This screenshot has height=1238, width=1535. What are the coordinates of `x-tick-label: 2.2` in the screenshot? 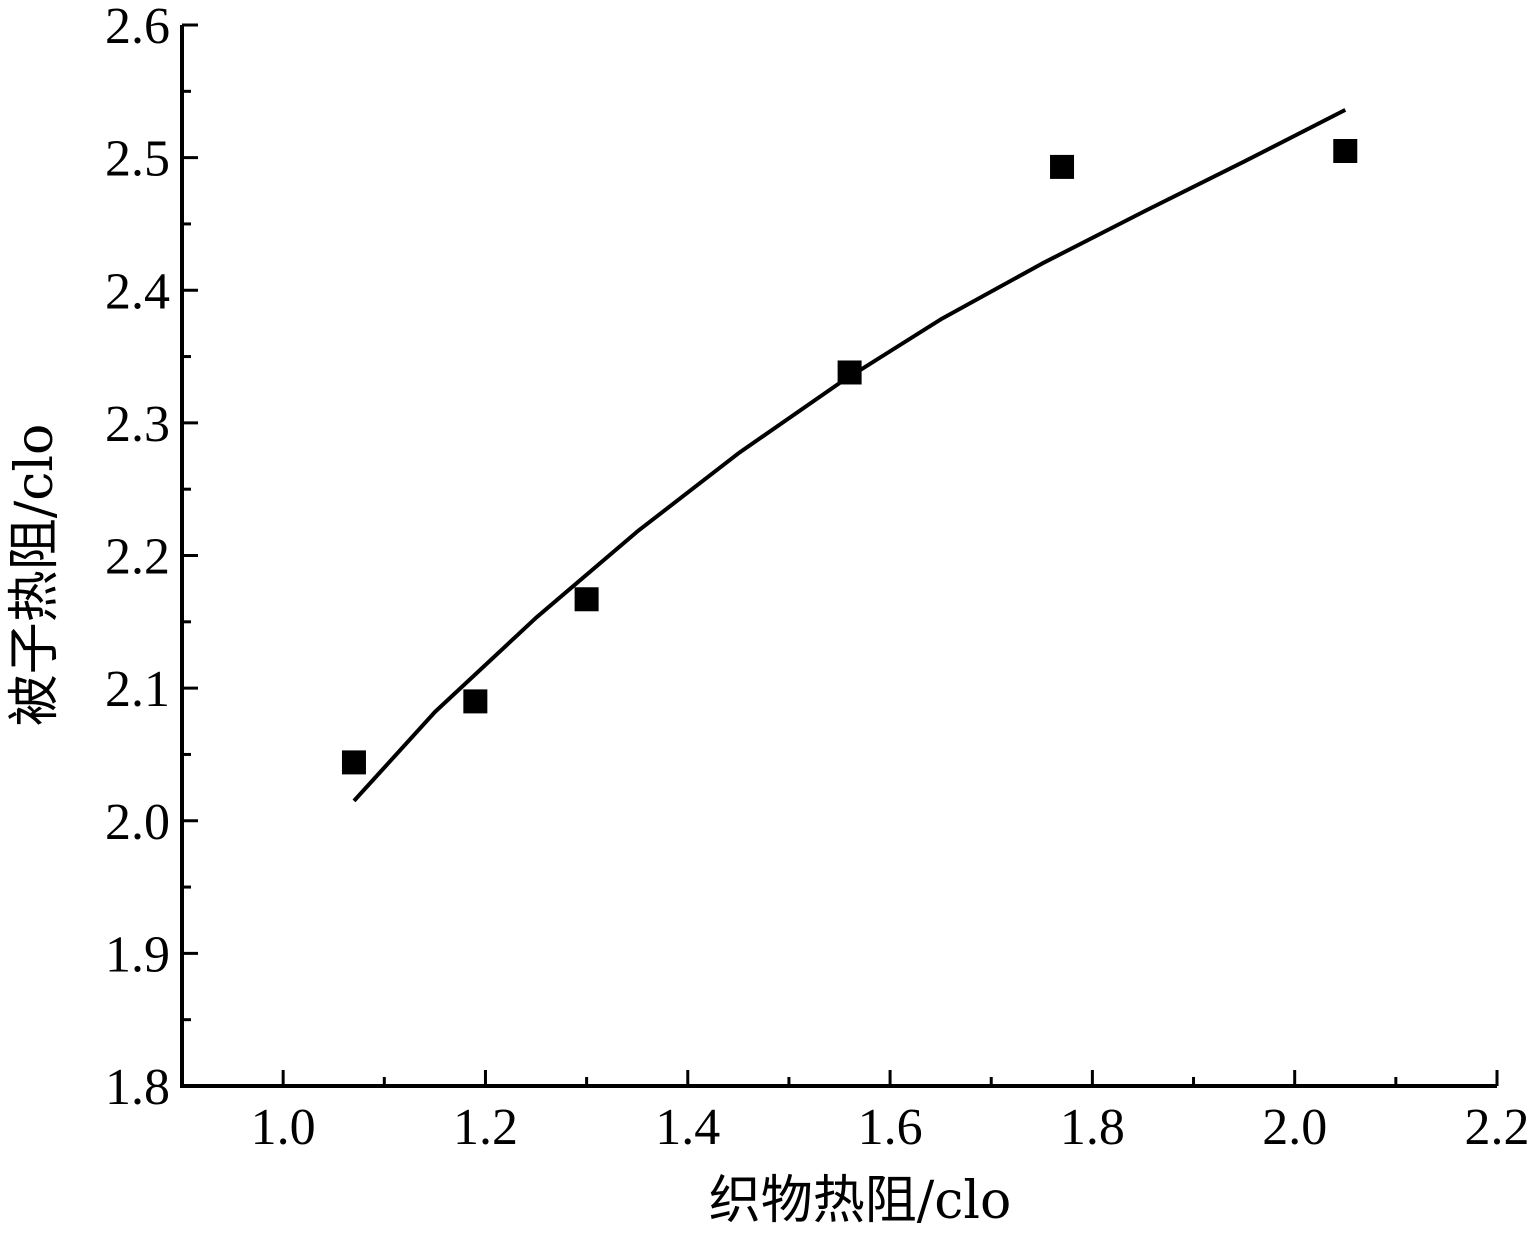 It's located at (1497, 1127).